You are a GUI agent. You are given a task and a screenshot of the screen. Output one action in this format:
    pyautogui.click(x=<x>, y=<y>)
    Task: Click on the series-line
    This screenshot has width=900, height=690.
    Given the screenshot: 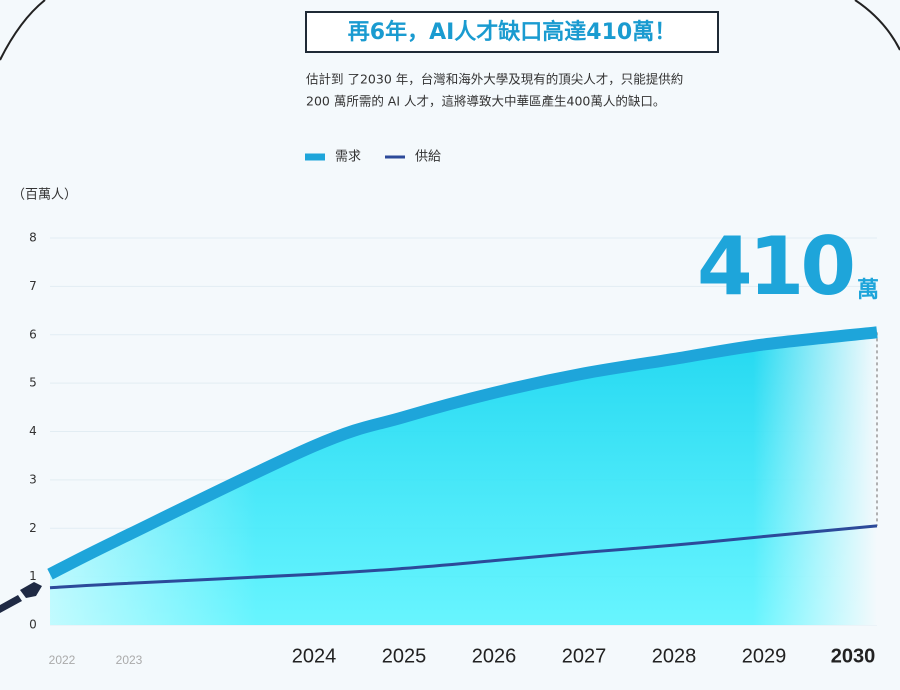 What is the action you would take?
    pyautogui.click(x=463, y=557)
    